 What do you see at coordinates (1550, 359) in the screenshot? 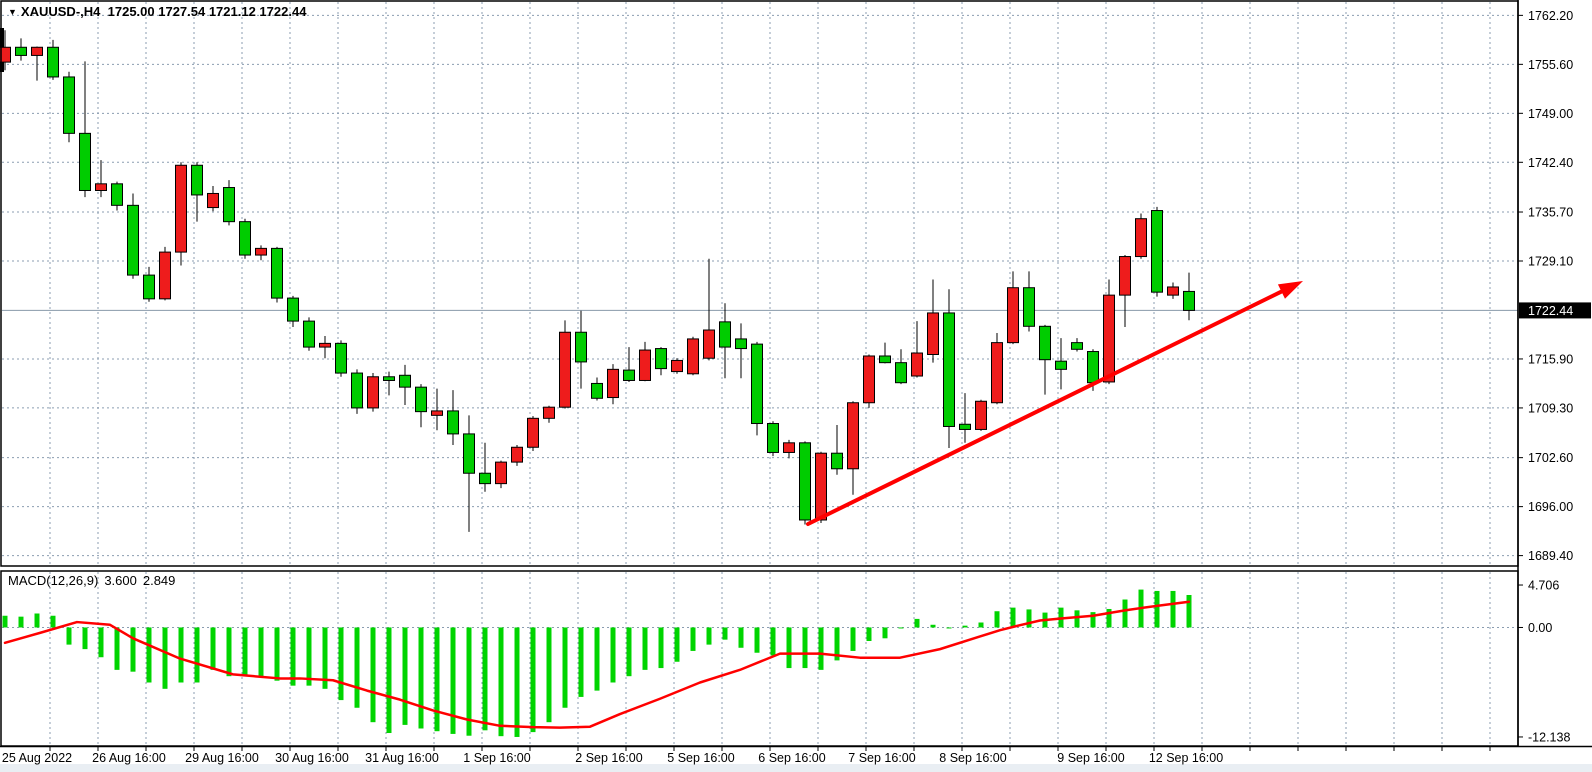
I see `price-tick-label: 1715.90` at bounding box center [1550, 359].